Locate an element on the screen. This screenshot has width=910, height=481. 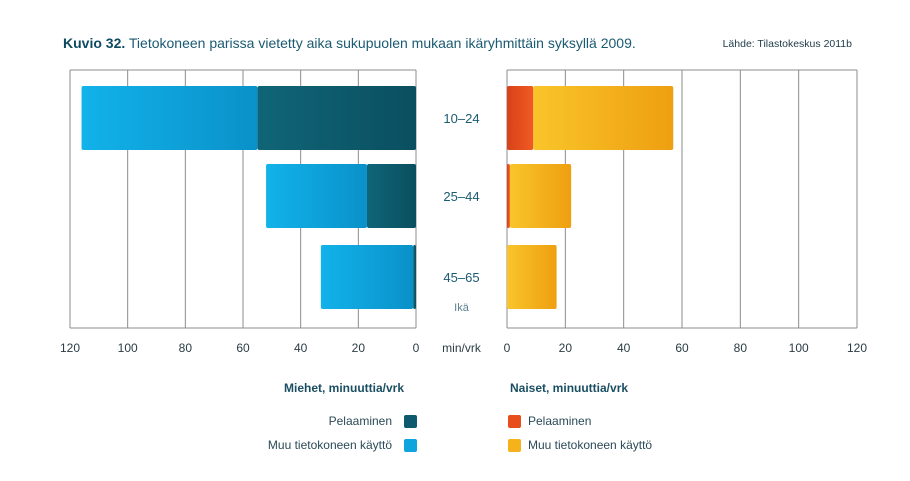
unit-label: min/vrk is located at coordinates (462, 348).